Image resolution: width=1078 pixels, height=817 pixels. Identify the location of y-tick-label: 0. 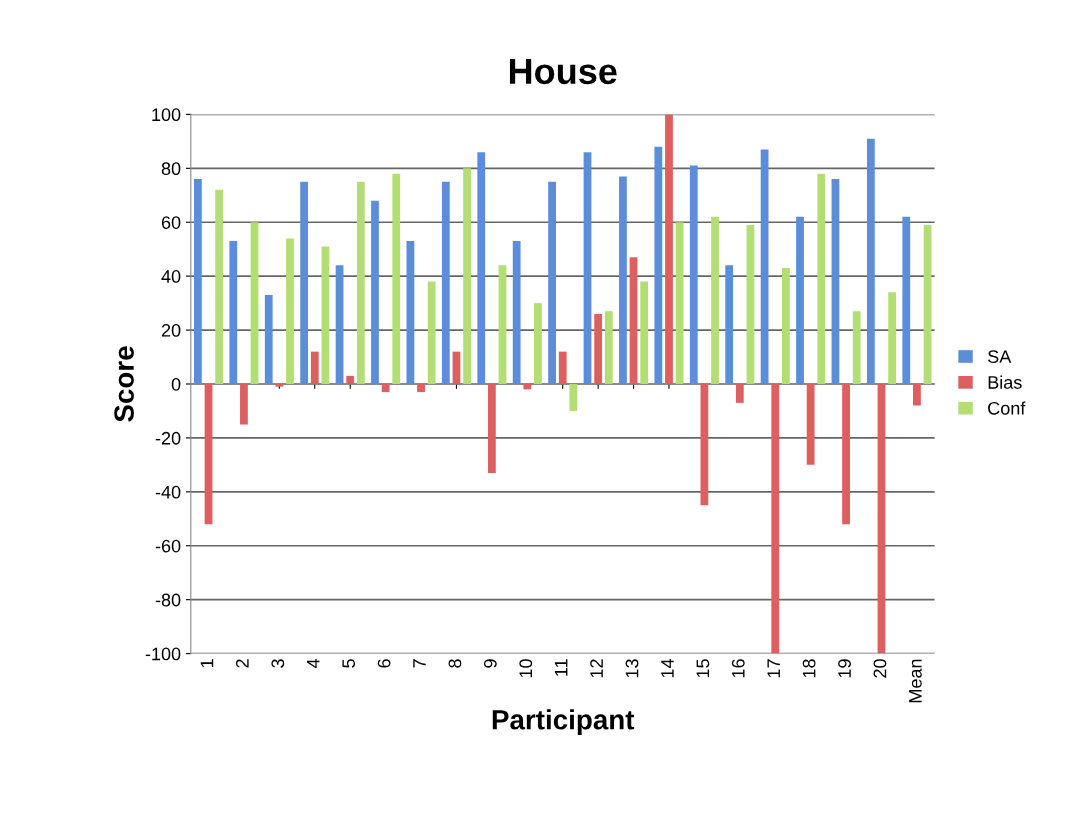
(176, 384).